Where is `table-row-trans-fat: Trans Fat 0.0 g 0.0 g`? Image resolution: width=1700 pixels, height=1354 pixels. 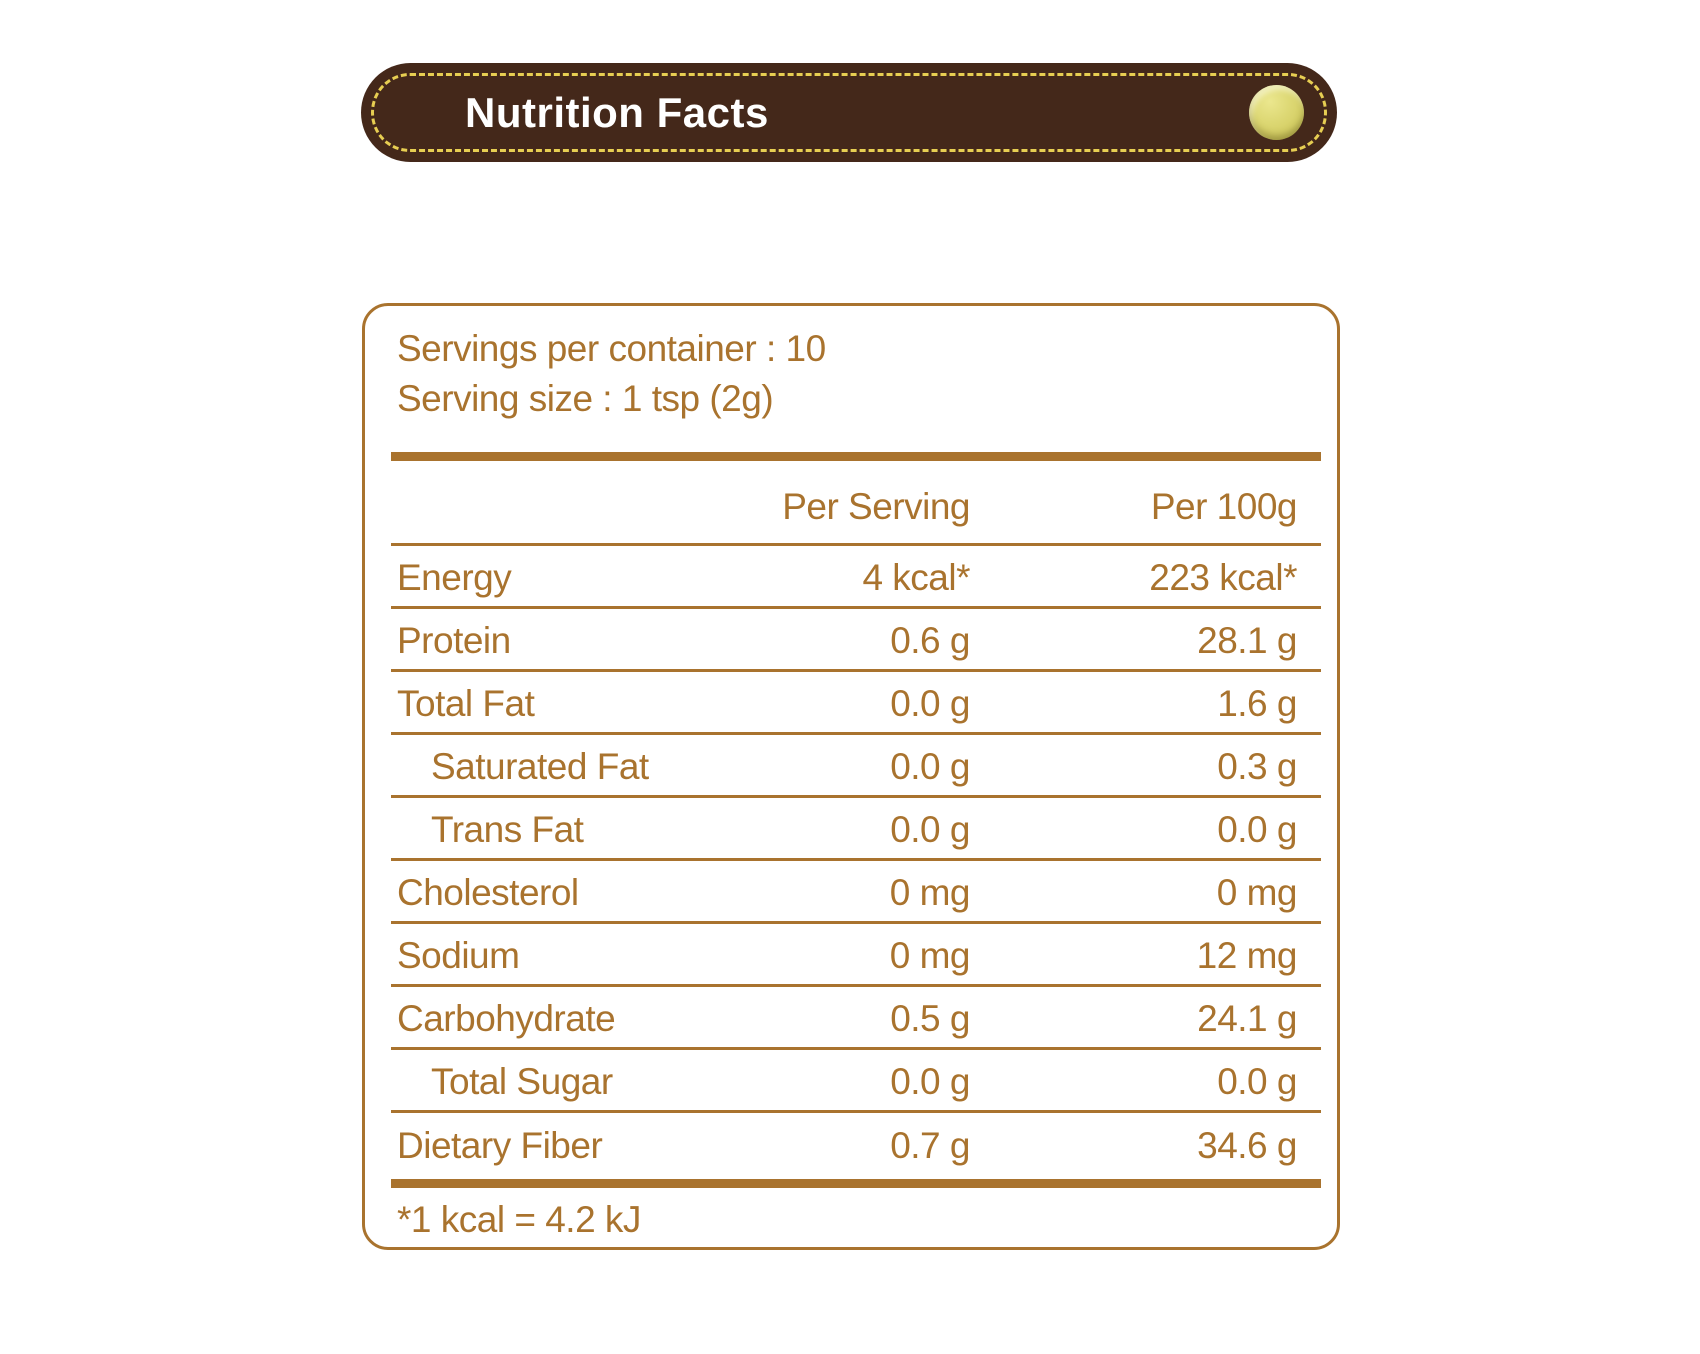 table-row-trans-fat: Trans Fat 0.0 g 0.0 g is located at coordinates (851, 829).